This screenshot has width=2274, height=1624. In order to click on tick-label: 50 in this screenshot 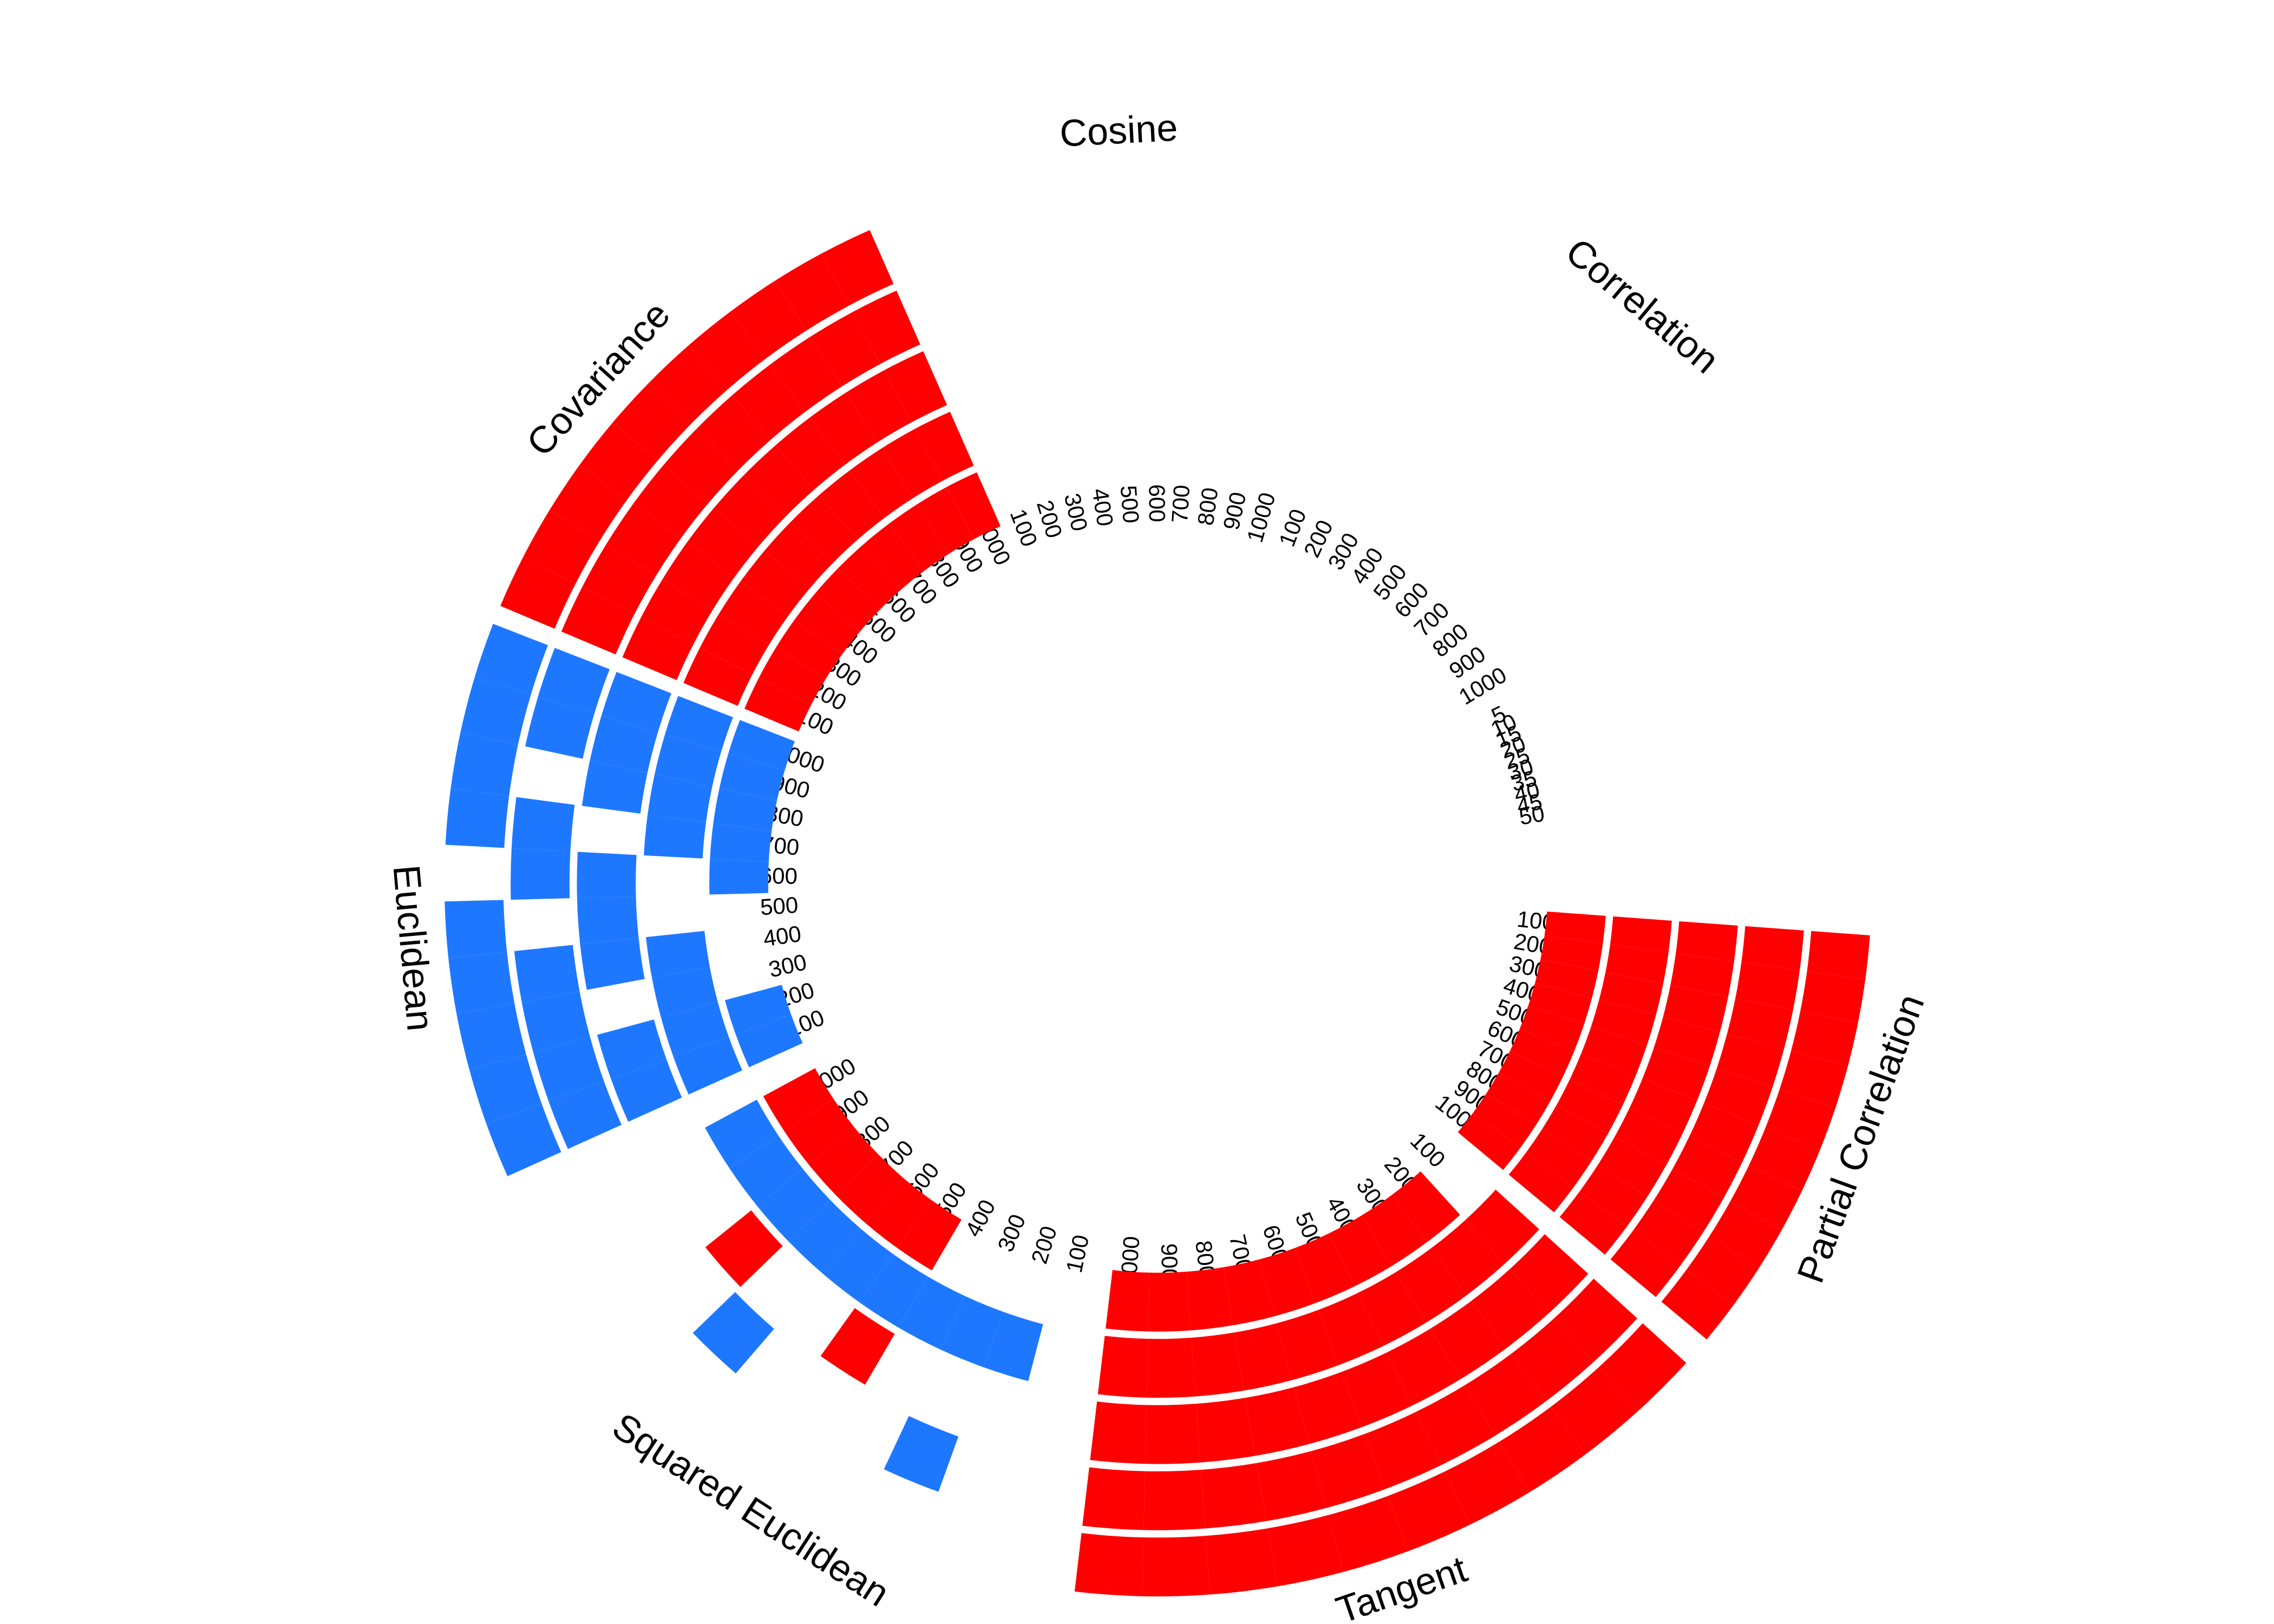, I will do `click(1532, 814)`.